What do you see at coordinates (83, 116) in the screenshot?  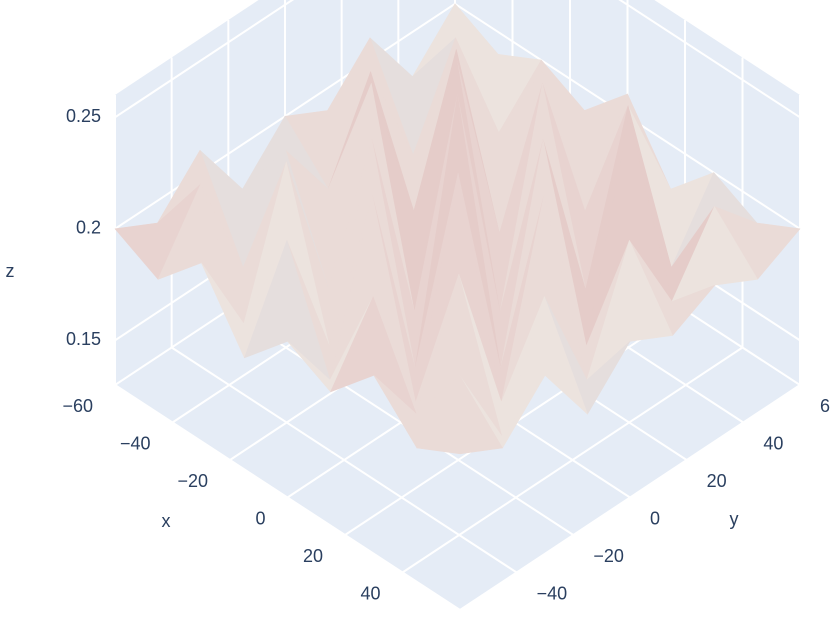 I see `z-tick-label: 0.25` at bounding box center [83, 116].